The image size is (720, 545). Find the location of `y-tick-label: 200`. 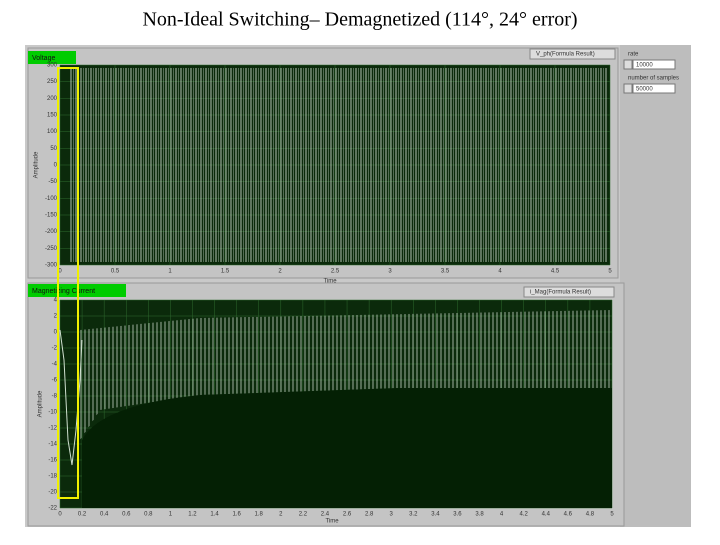

y-tick-label: 200 is located at coordinates (52, 99).